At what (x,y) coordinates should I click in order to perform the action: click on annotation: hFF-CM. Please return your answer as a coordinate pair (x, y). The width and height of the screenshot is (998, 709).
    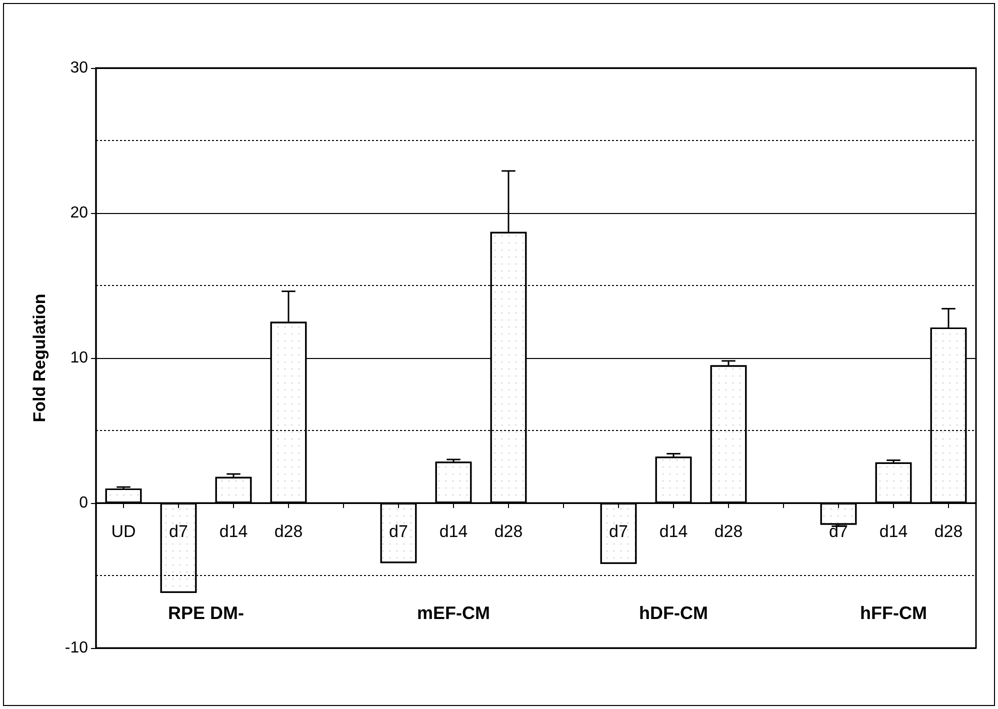
    Looking at the image, I should click on (893, 613).